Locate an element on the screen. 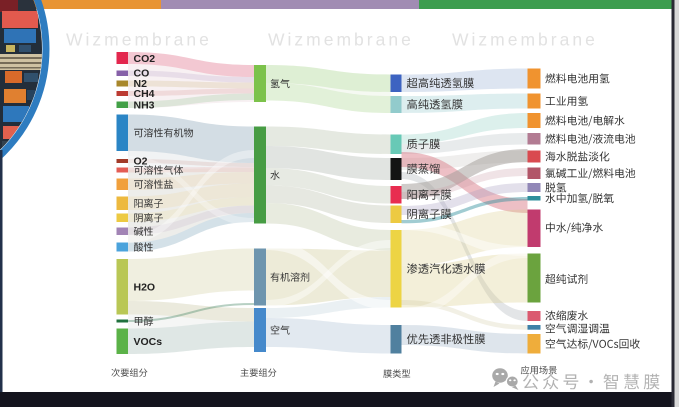  svg-text: NH3 is located at coordinates (144, 105).